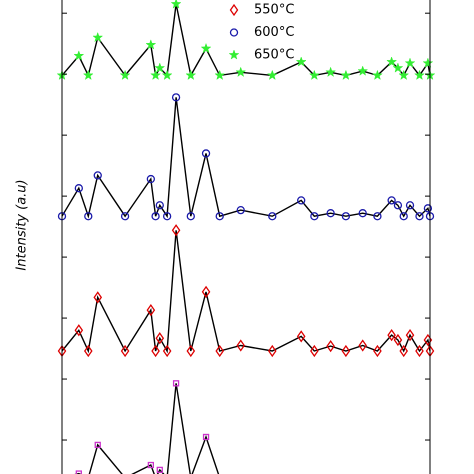  I want to click on y-axis-label: Intensity (a.u), so click(22, 224).